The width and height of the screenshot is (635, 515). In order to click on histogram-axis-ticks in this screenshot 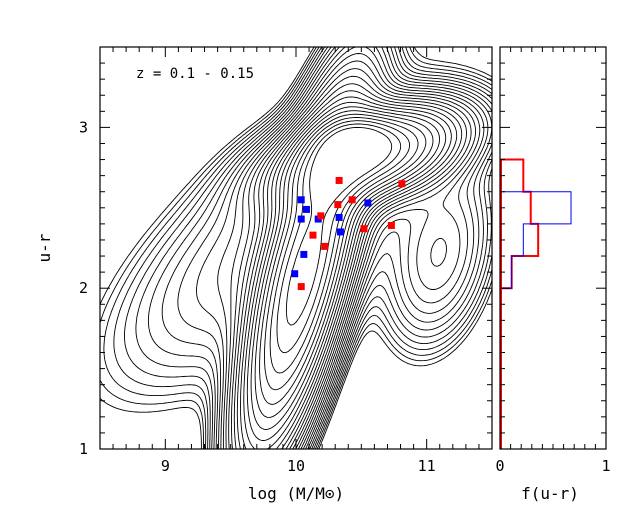, I will do `click(553, 248)`.